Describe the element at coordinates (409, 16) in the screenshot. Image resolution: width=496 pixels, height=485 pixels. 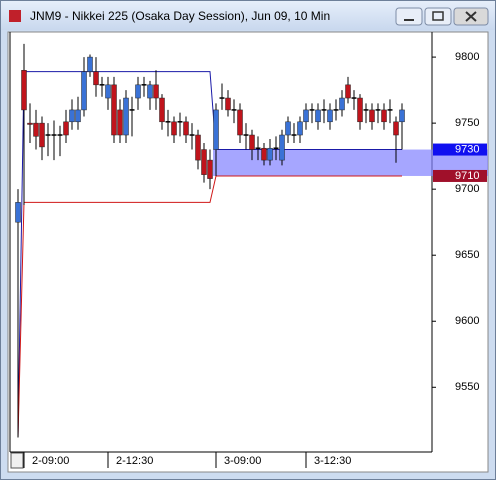
I see `minimize-button` at that location.